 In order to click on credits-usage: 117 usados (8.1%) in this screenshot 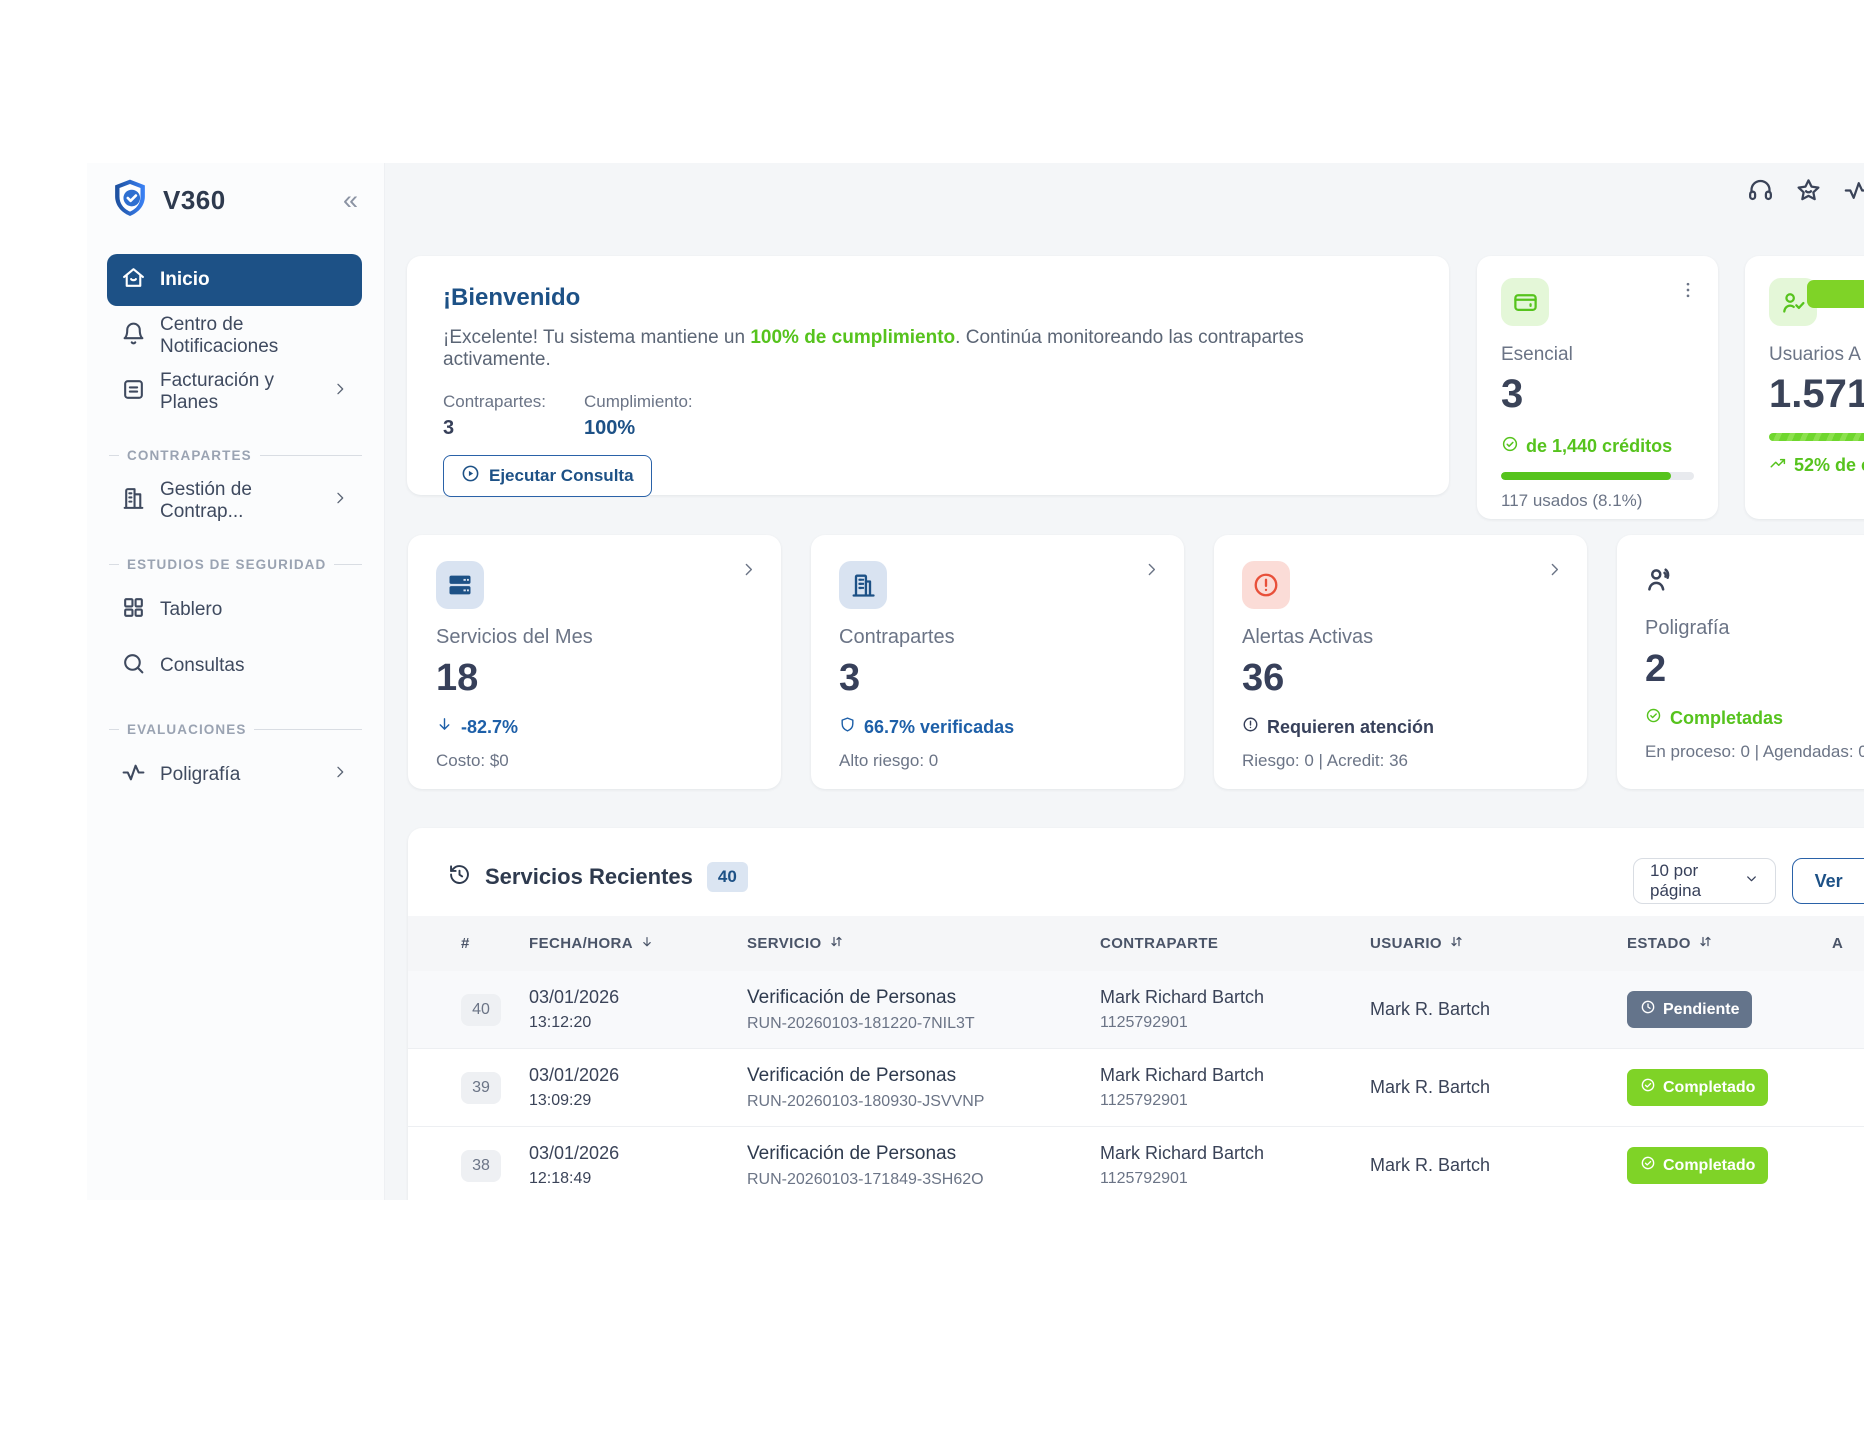, I will do `click(1572, 500)`.